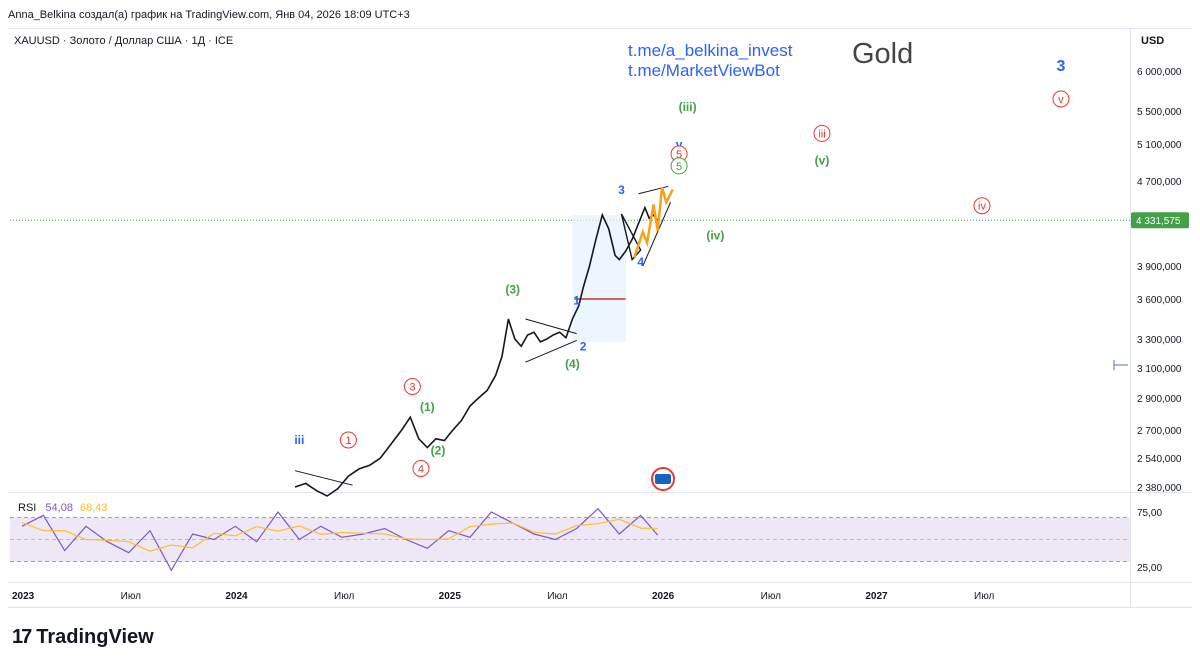 This screenshot has width=1200, height=666. I want to click on wave-label: (4), so click(572, 364).